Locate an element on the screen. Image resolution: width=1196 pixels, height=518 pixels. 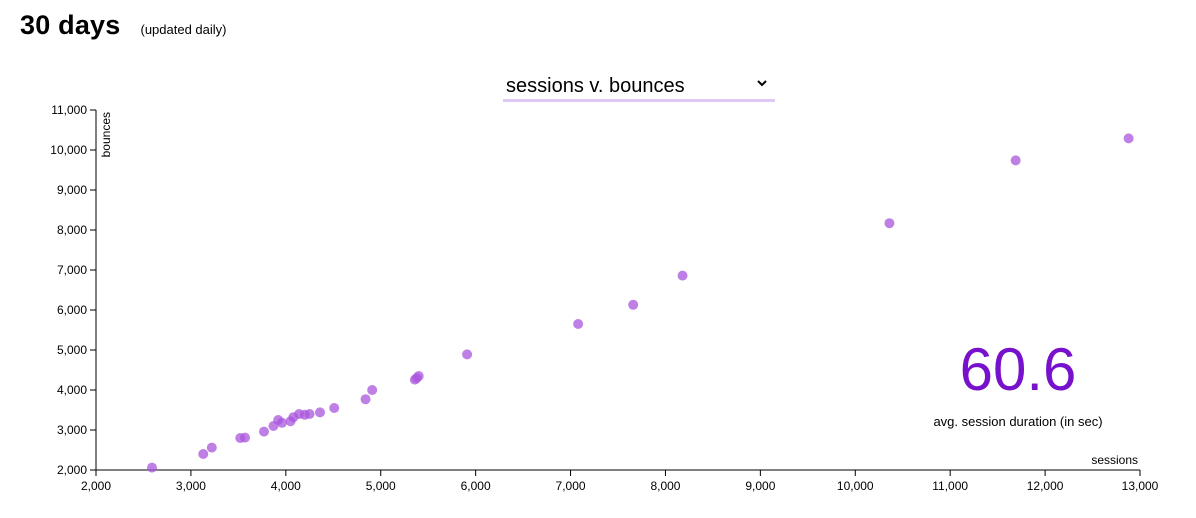
x-tick: 8,000 is located at coordinates (665, 481).